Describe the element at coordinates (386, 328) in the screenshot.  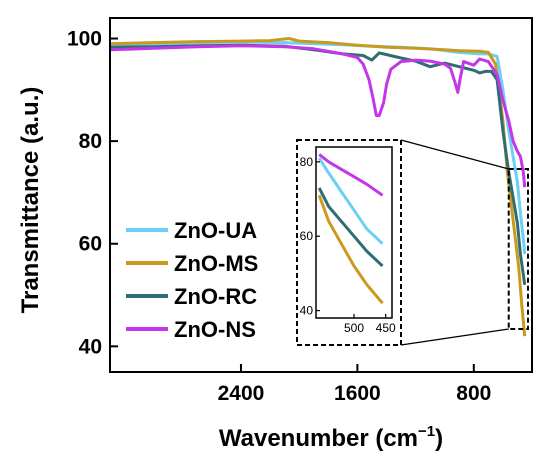
I see `inset-x-tick-label: 450` at that location.